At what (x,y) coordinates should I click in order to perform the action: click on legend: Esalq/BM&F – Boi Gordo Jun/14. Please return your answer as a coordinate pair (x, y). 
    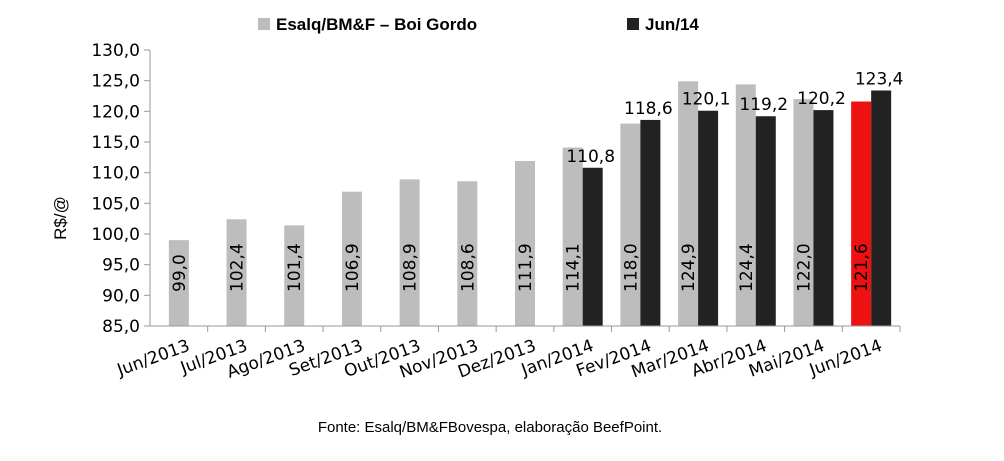
    Looking at the image, I should click on (478, 24).